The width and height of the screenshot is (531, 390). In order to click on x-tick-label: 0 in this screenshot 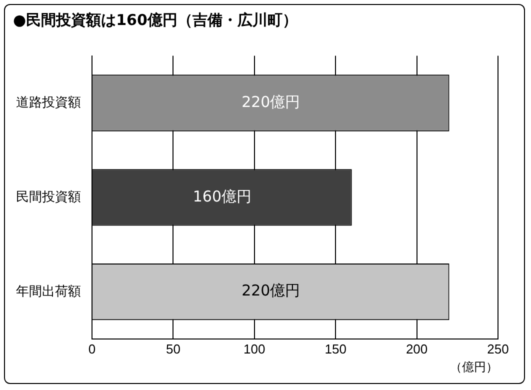, I will do `click(92, 348)`.